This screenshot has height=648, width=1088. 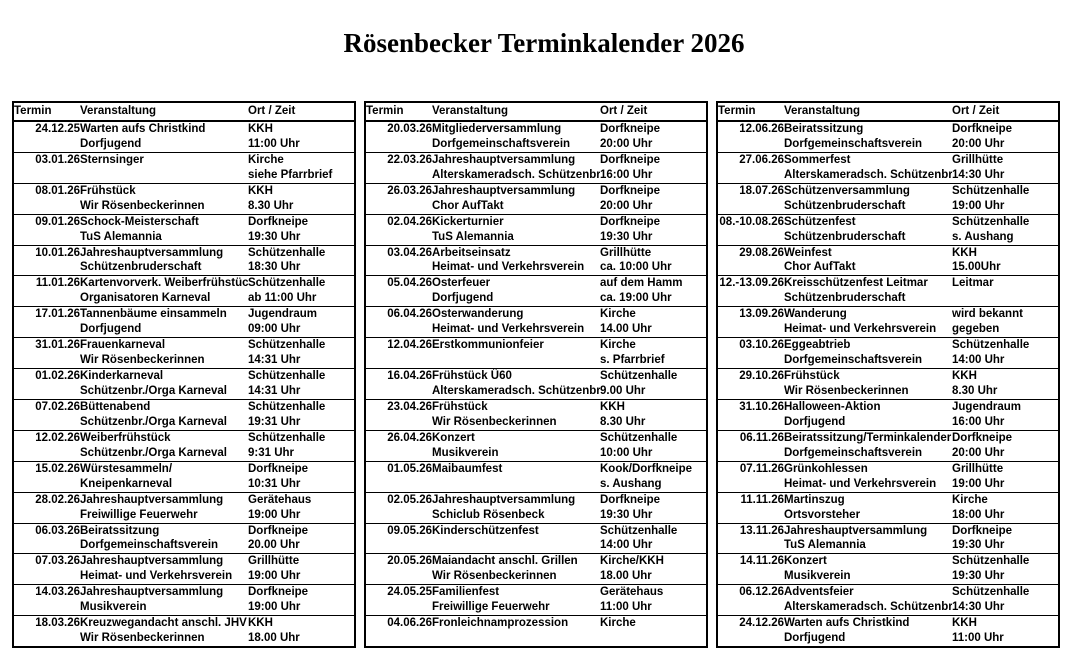 What do you see at coordinates (282, 298) in the screenshot?
I see `entry-time: ab 11:00 Uhr` at bounding box center [282, 298].